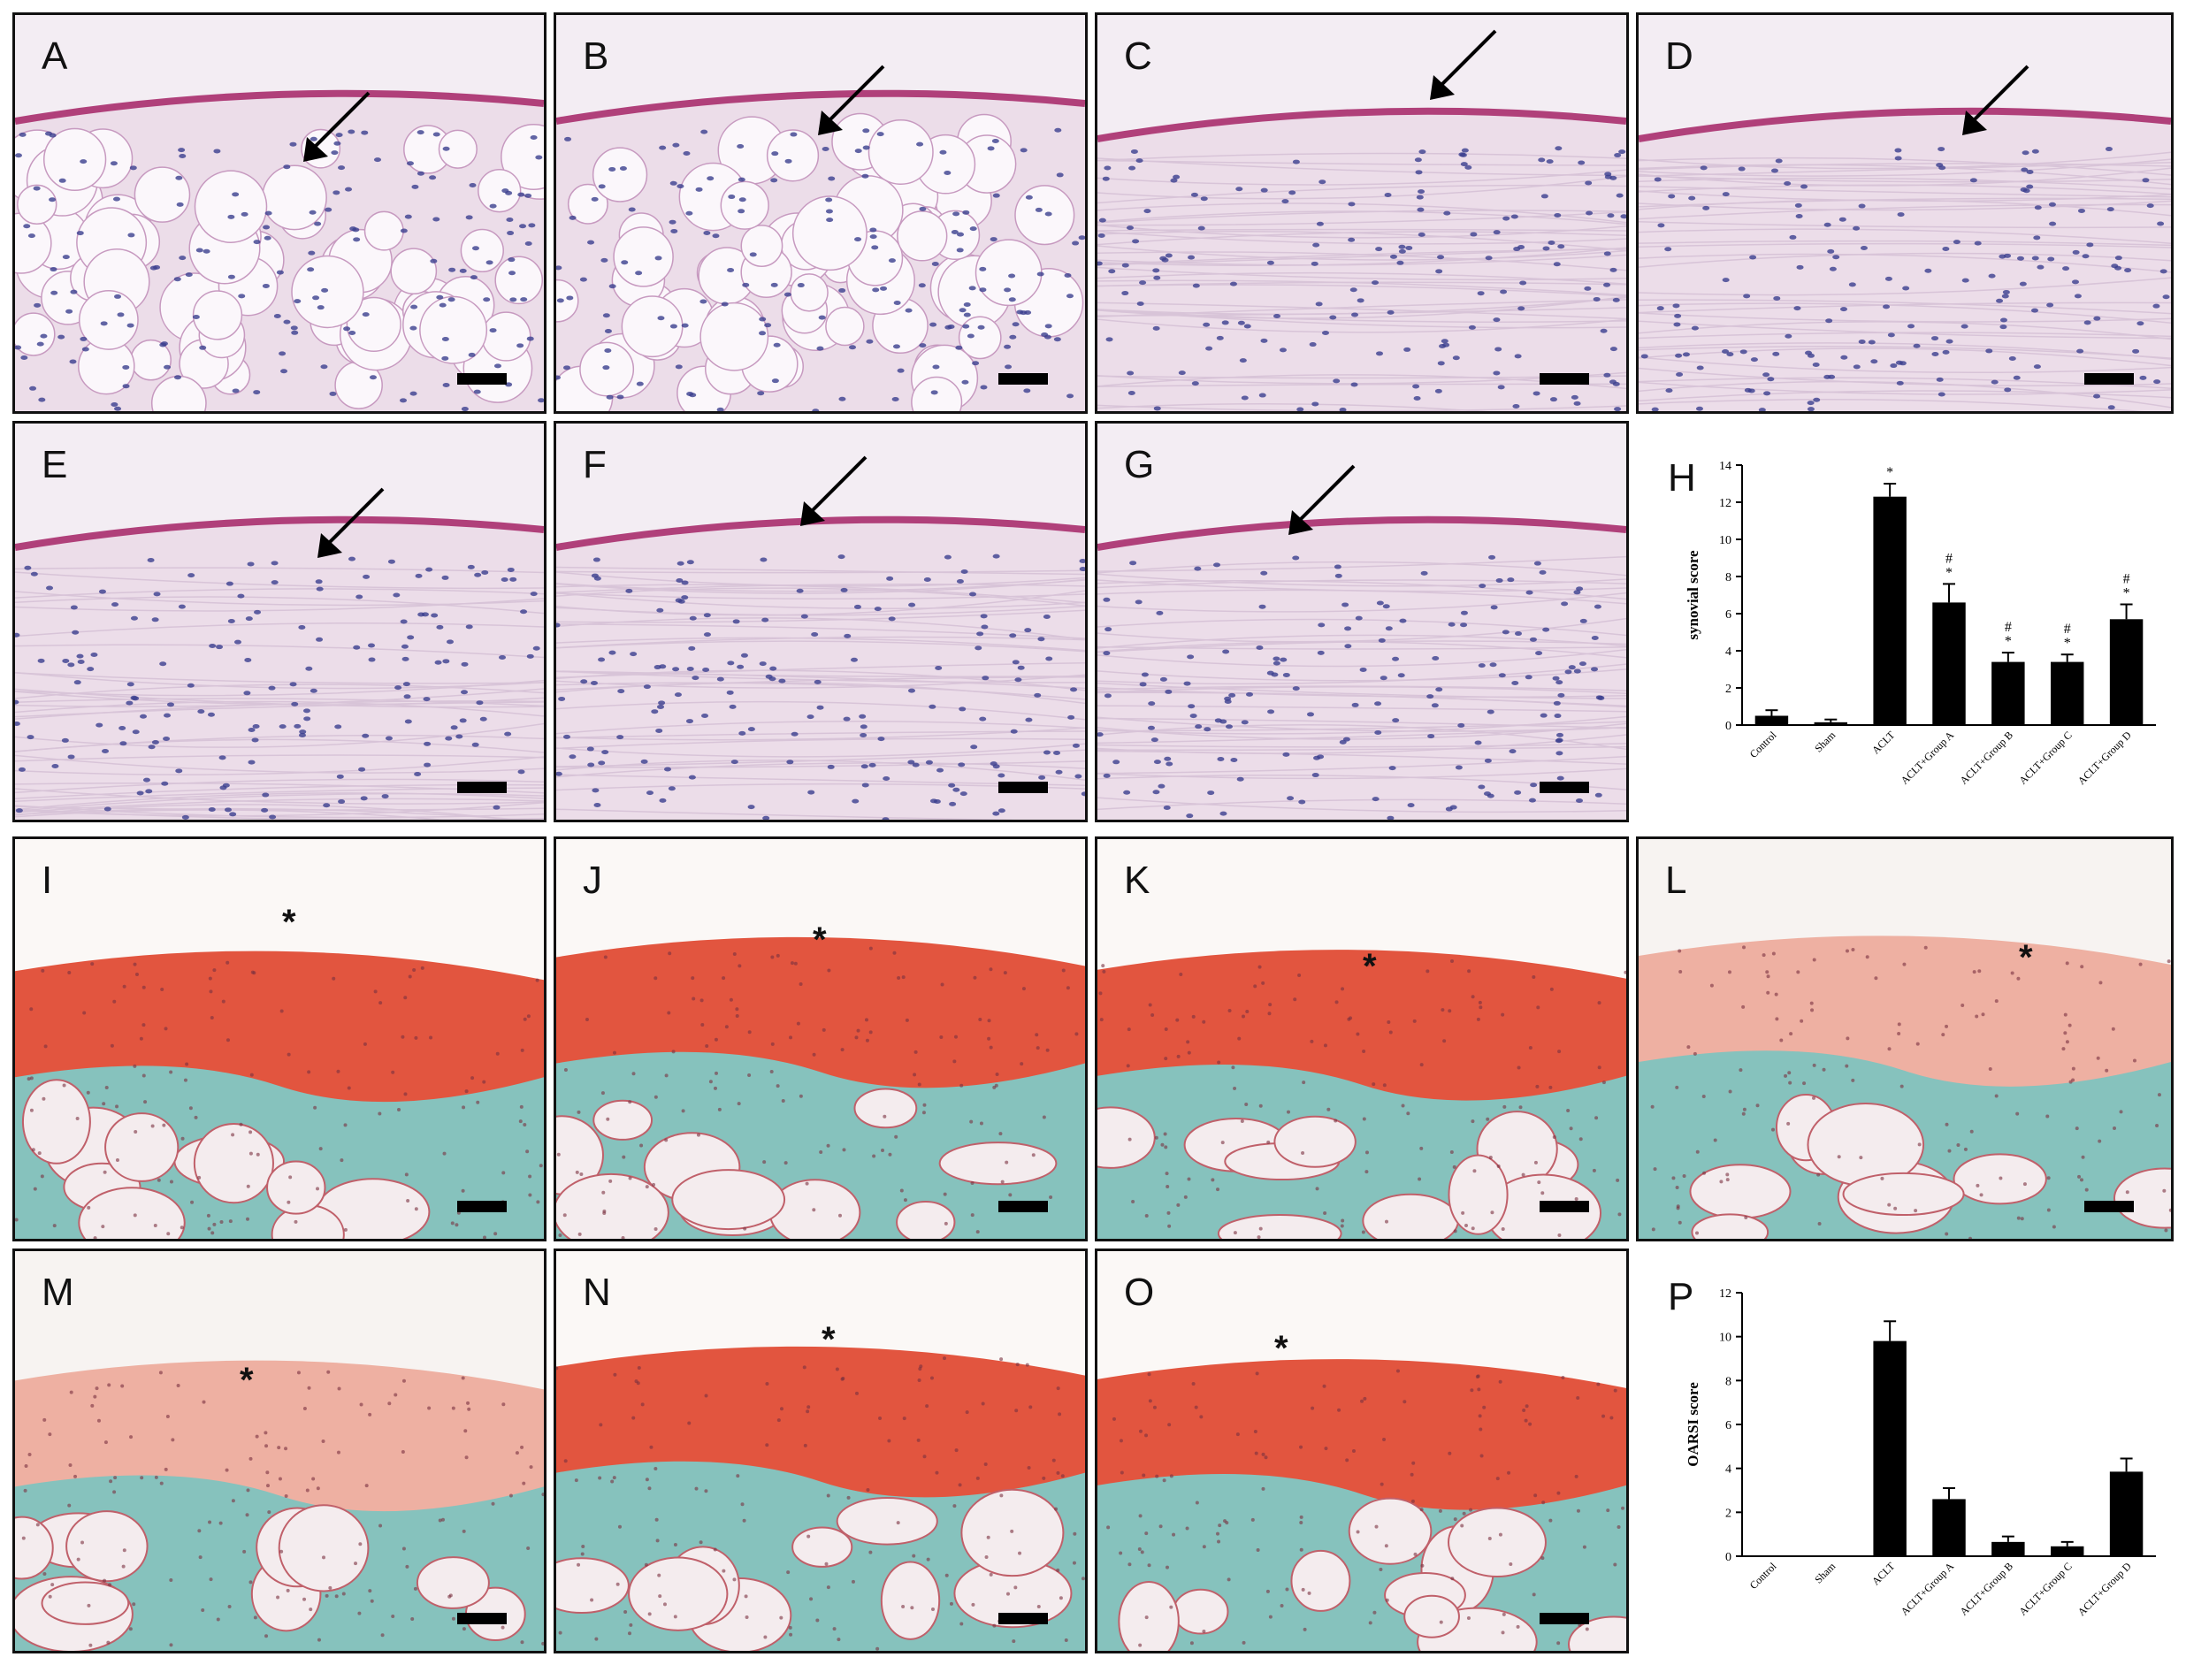 The height and width of the screenshot is (1680, 2186). Describe the element at coordinates (1728, 577) in the screenshot. I see `y-tick-label: 8` at that location.